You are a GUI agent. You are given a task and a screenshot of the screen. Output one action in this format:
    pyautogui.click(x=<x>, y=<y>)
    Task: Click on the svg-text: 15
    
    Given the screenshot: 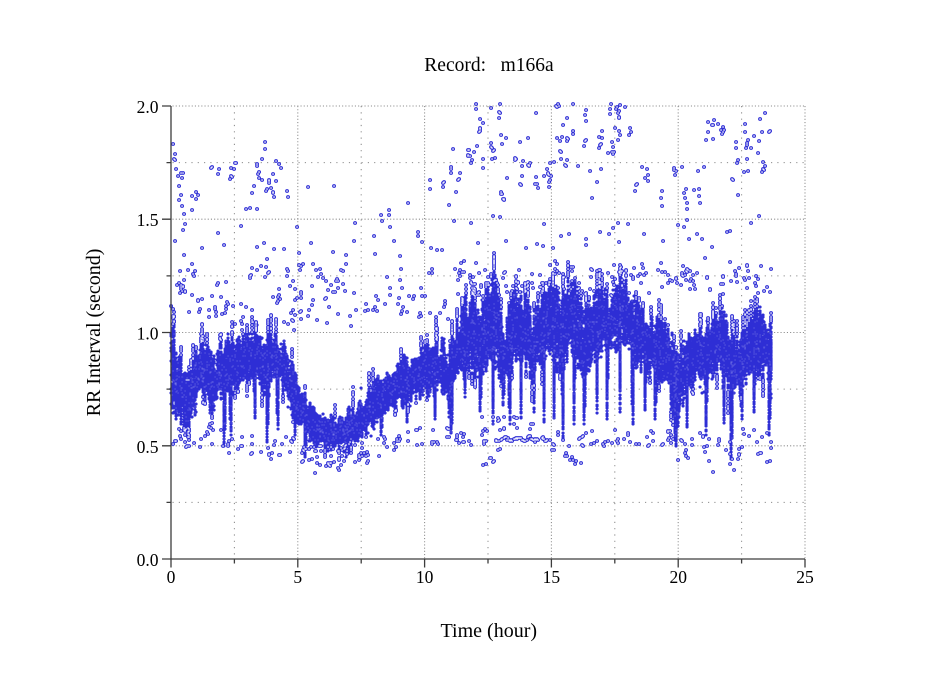 What is the action you would take?
    pyautogui.click(x=552, y=577)
    